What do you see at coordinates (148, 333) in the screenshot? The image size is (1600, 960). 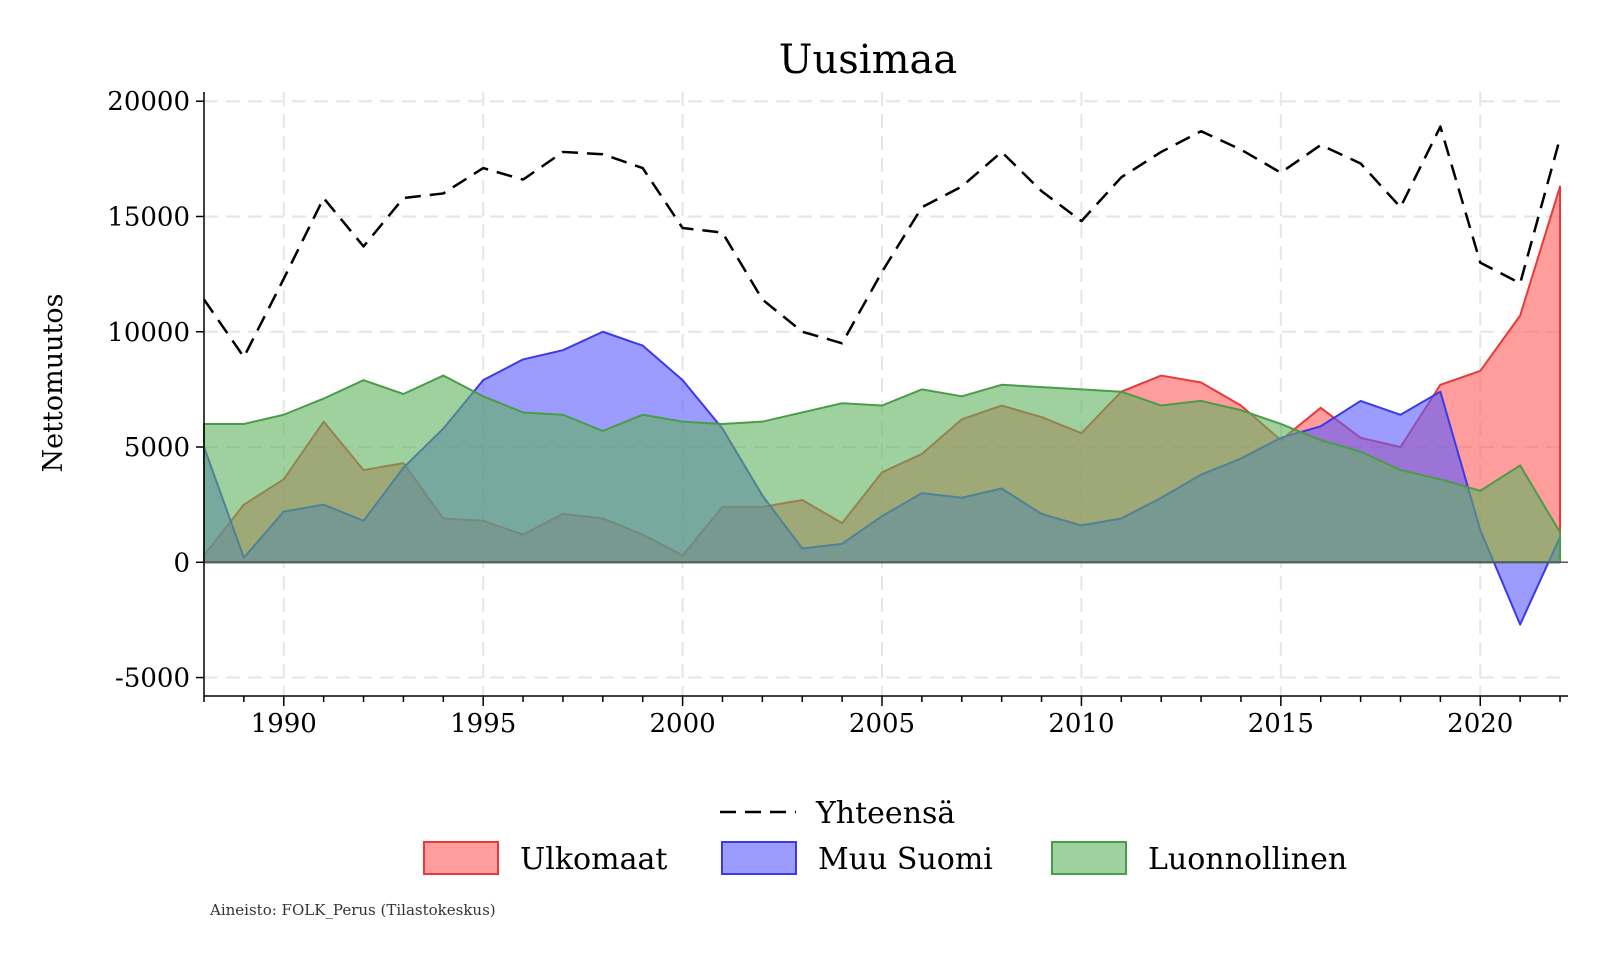 I see `y-tick-label-10000: 10000` at bounding box center [148, 333].